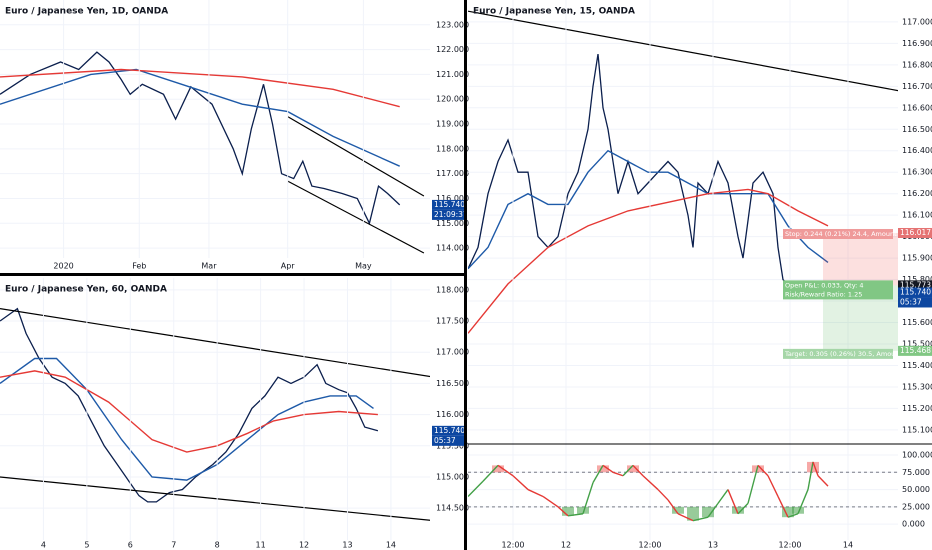 This screenshot has height=550, width=932. Describe the element at coordinates (603, 469) in the screenshot. I see `overbought-zone` at that location.